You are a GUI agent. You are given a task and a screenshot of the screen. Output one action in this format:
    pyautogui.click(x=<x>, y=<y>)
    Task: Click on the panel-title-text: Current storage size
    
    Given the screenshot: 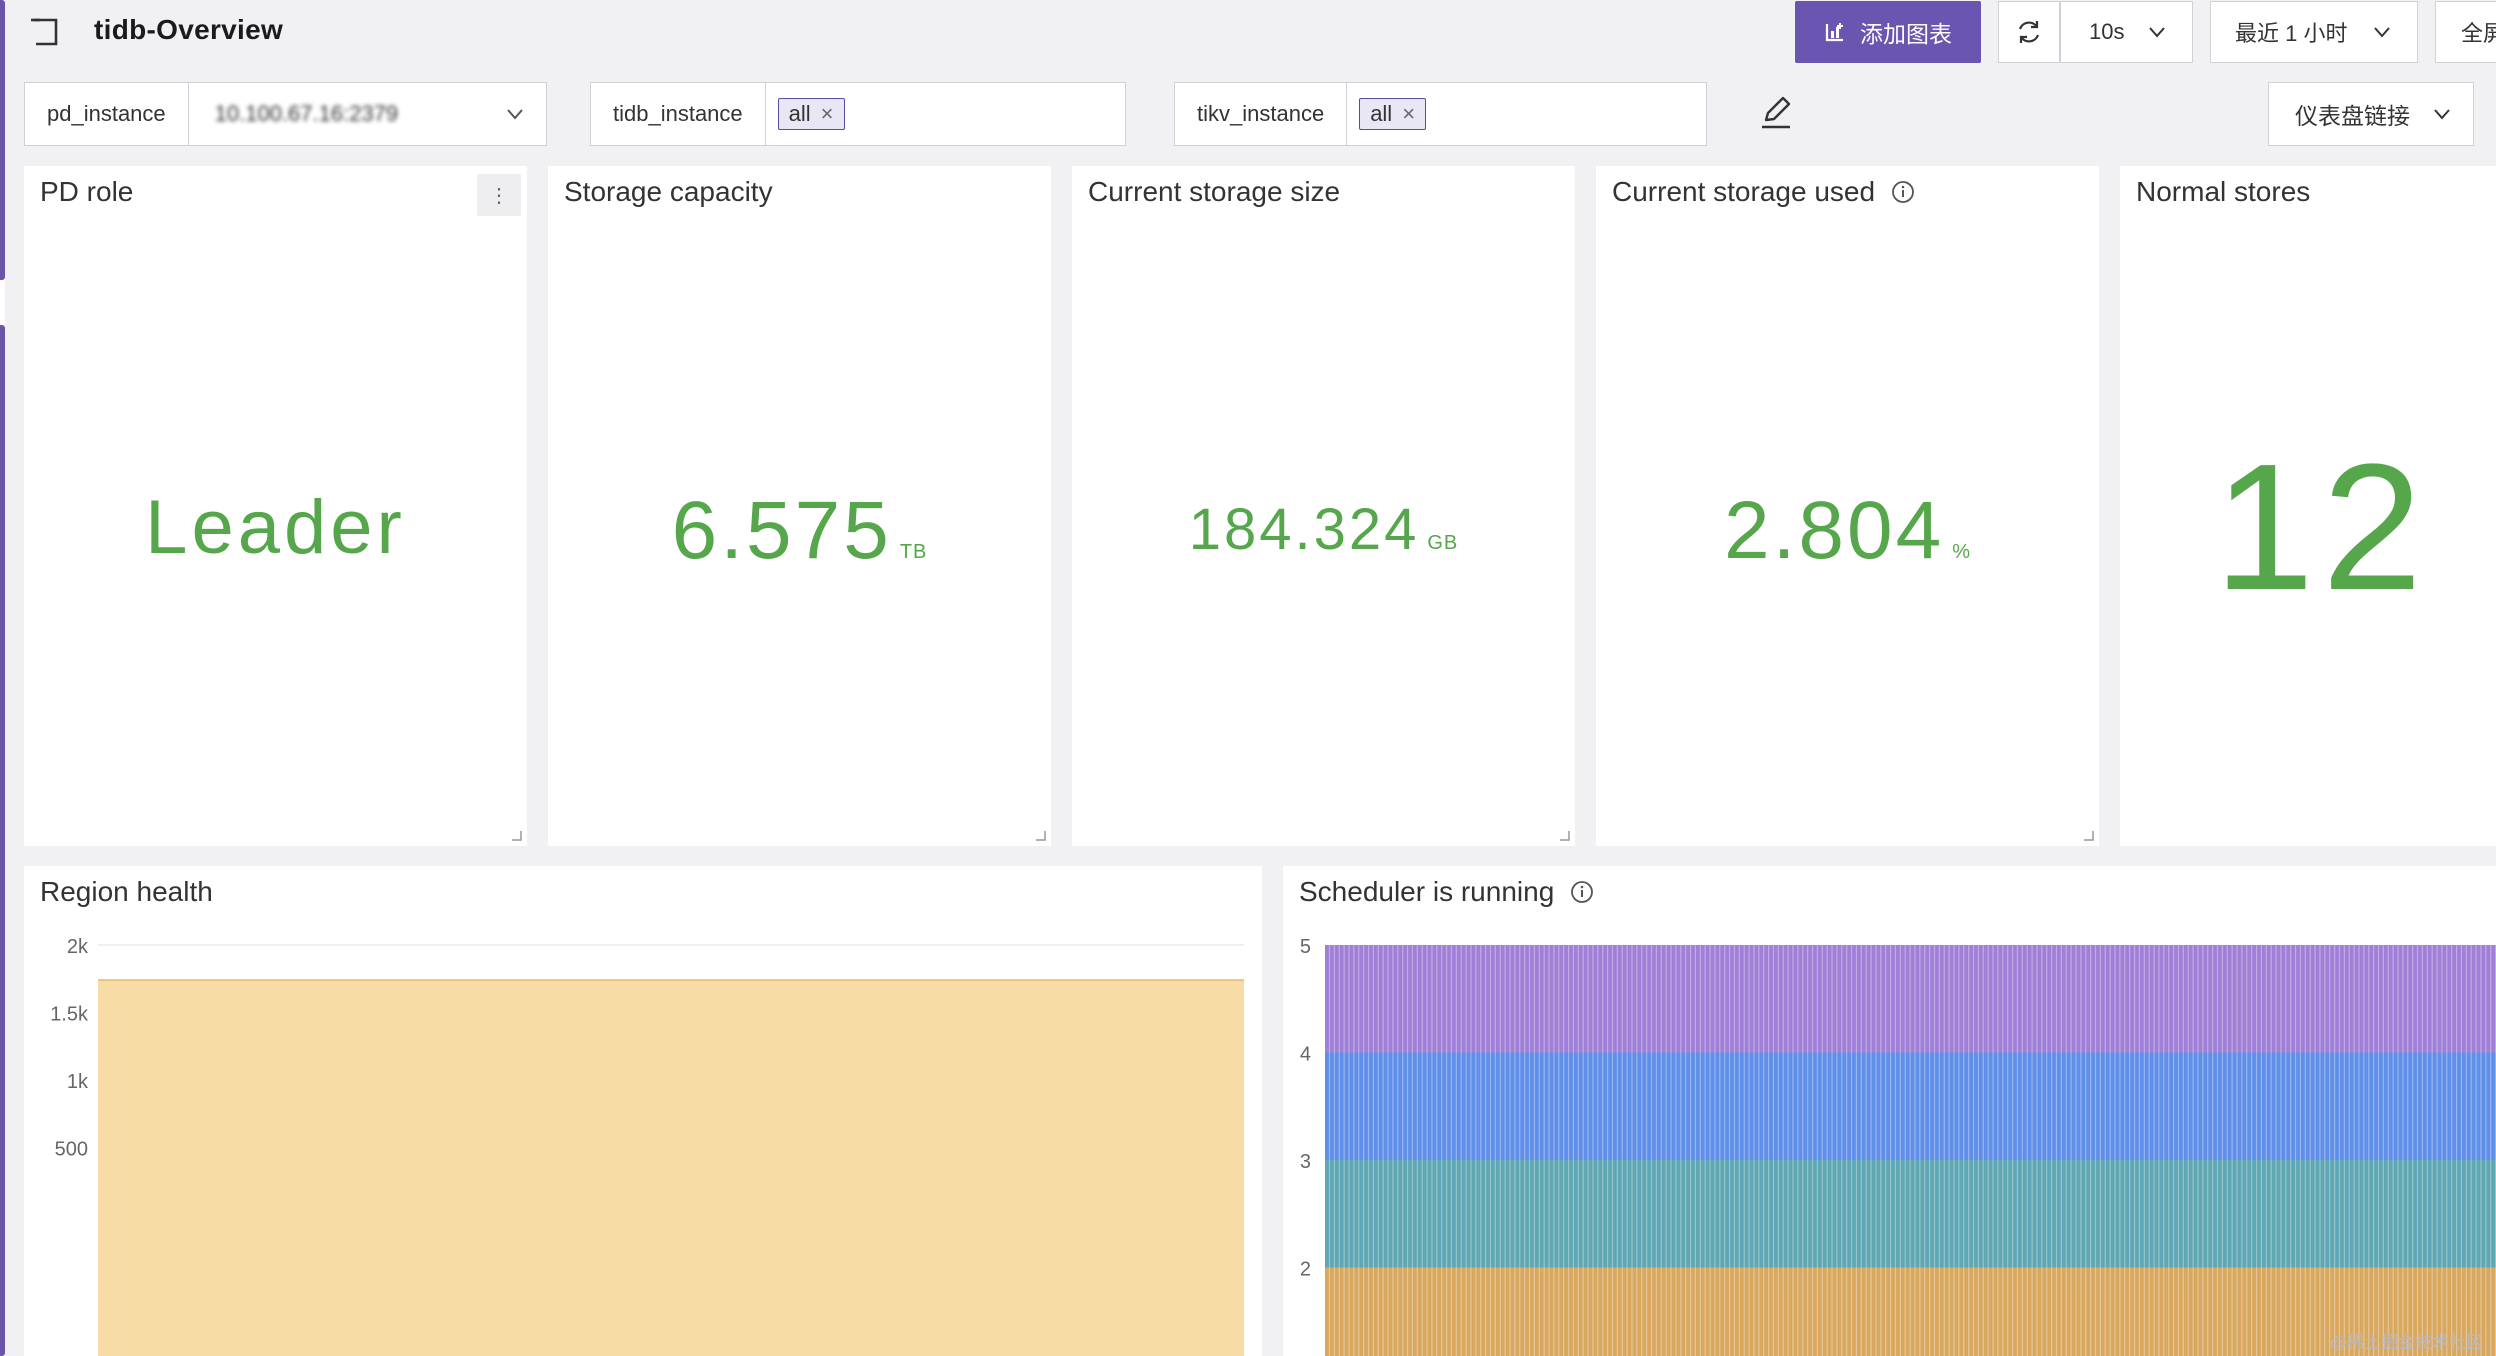 What is the action you would take?
    pyautogui.click(x=1214, y=191)
    